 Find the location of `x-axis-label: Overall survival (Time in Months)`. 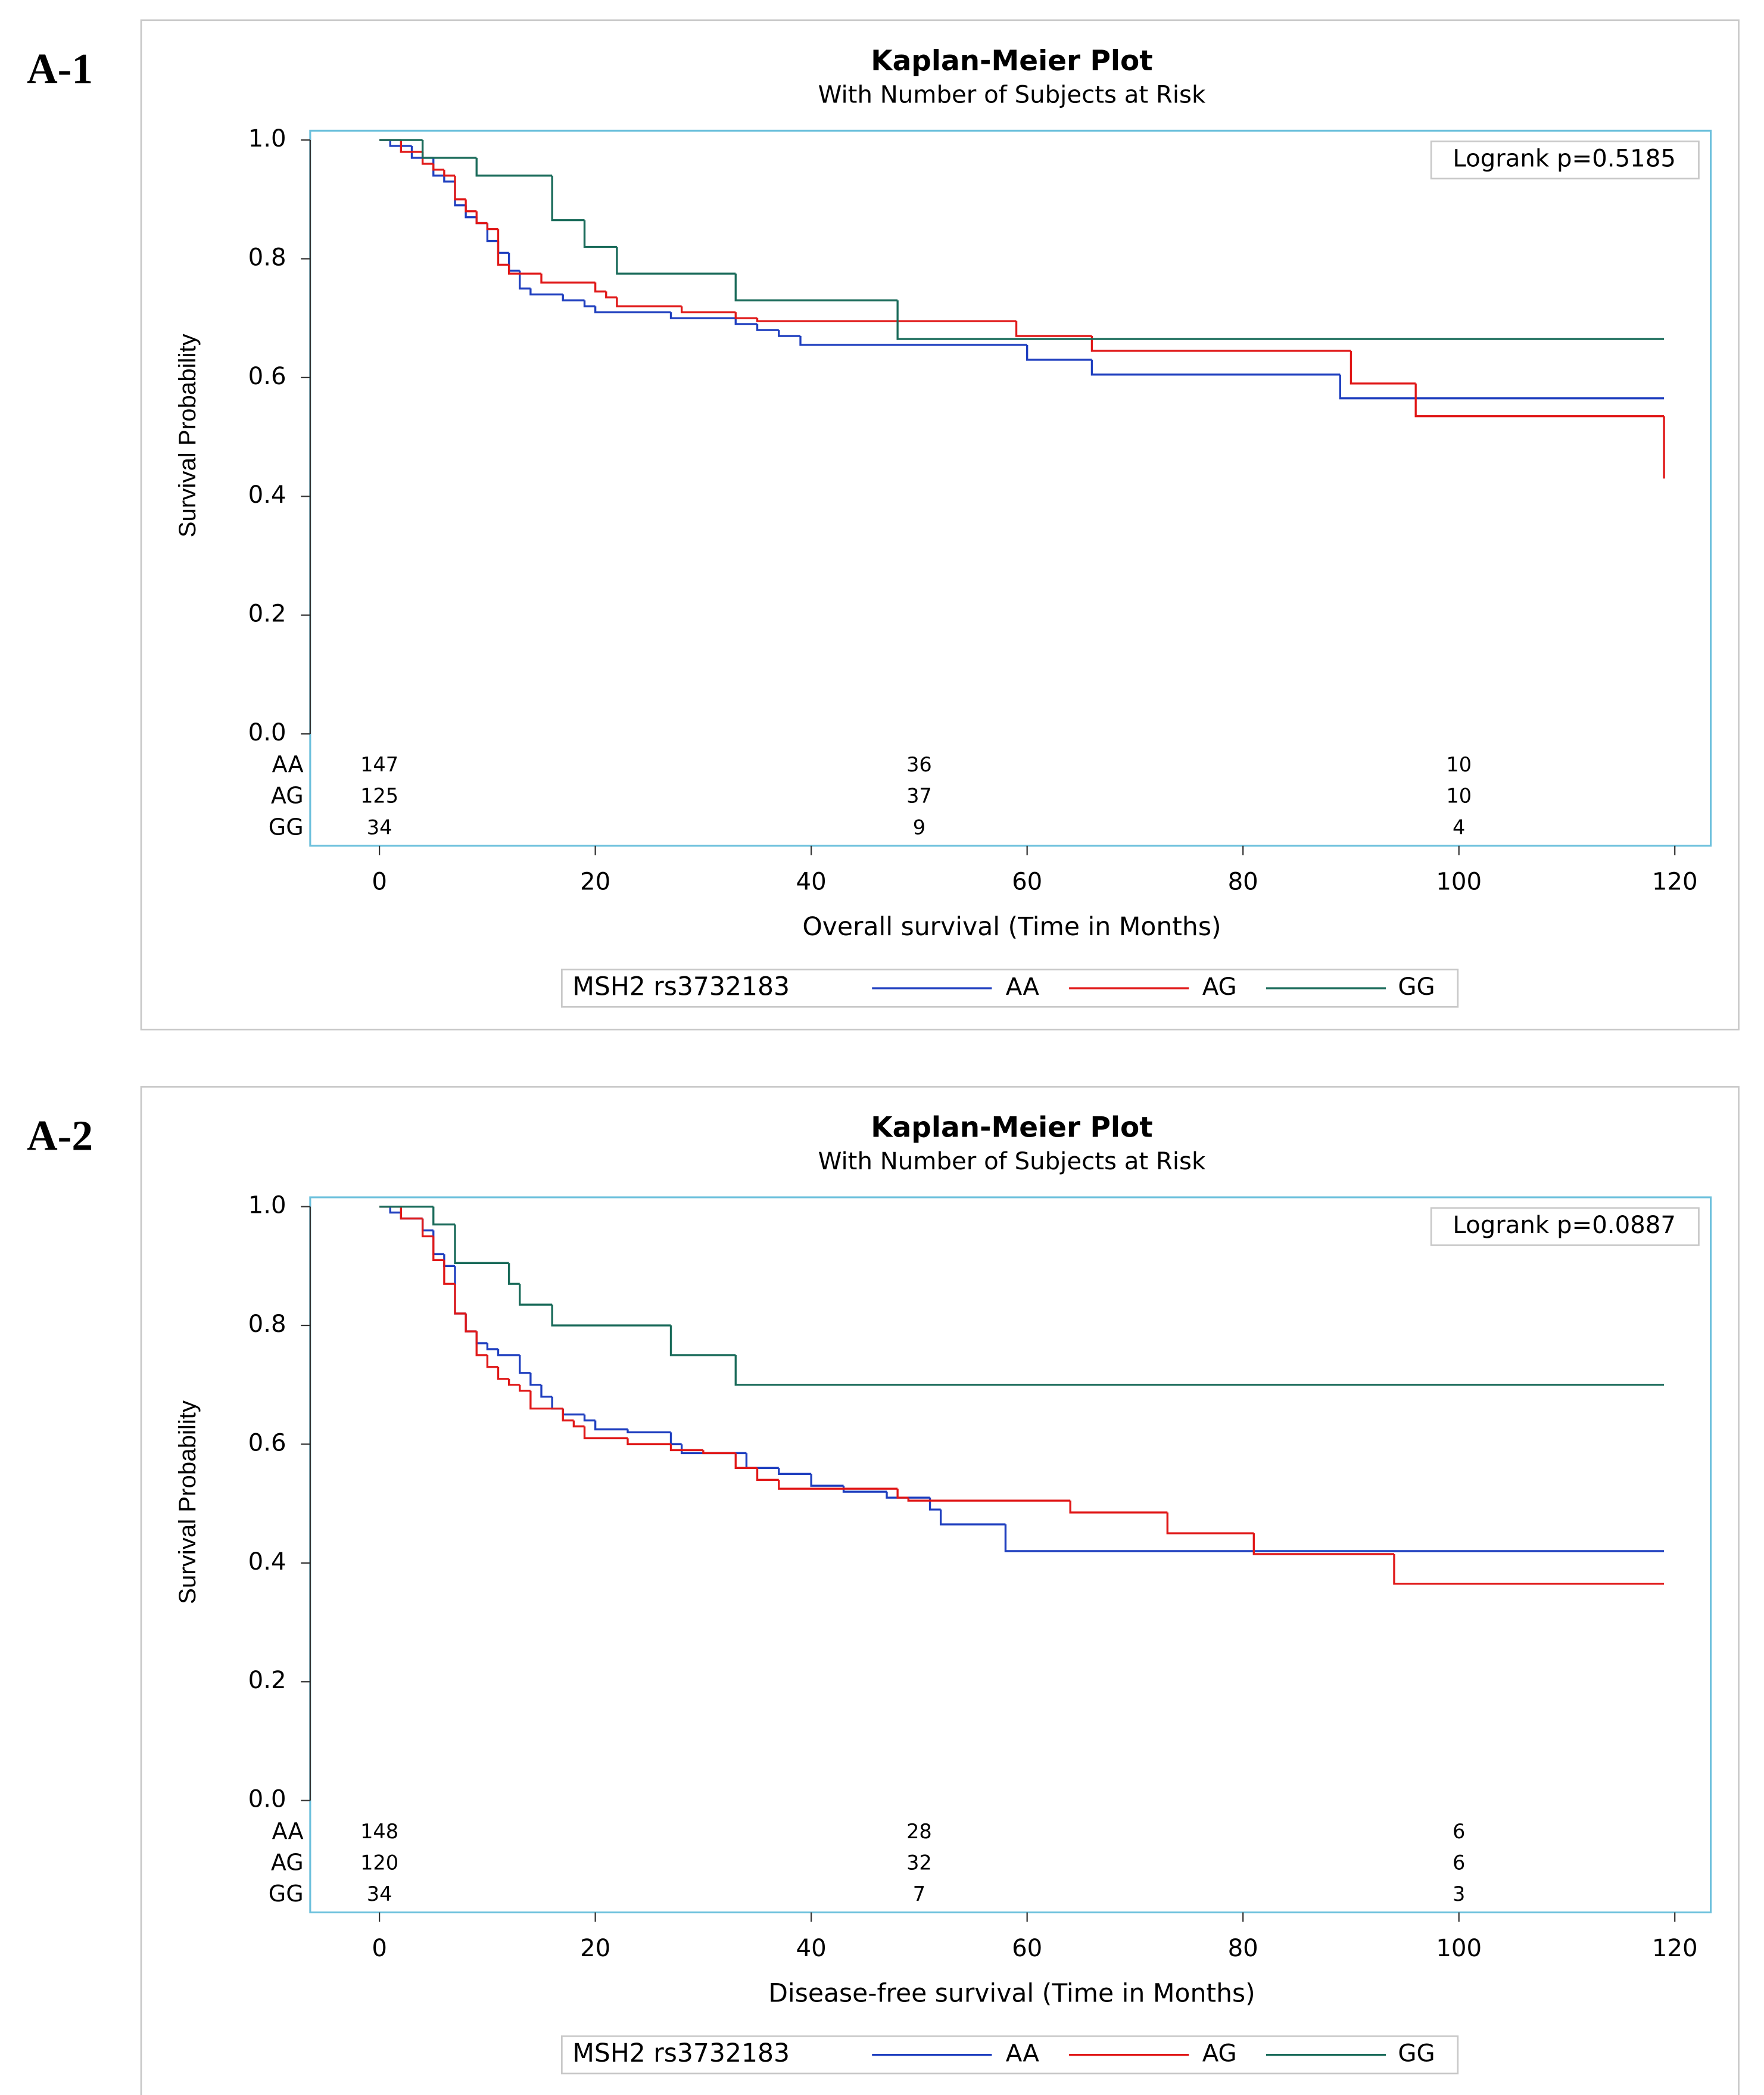

x-axis-label: Overall survival (Time in Months) is located at coordinates (1011, 927).